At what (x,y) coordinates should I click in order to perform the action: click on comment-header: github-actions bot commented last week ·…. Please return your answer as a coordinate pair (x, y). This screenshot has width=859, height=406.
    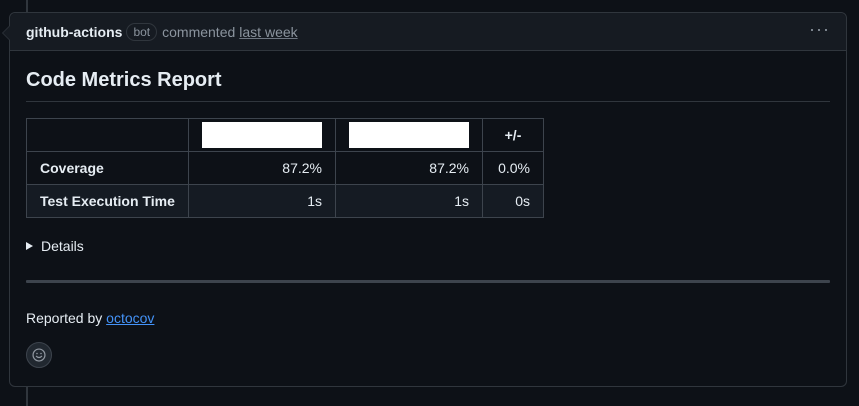
    Looking at the image, I should click on (428, 32).